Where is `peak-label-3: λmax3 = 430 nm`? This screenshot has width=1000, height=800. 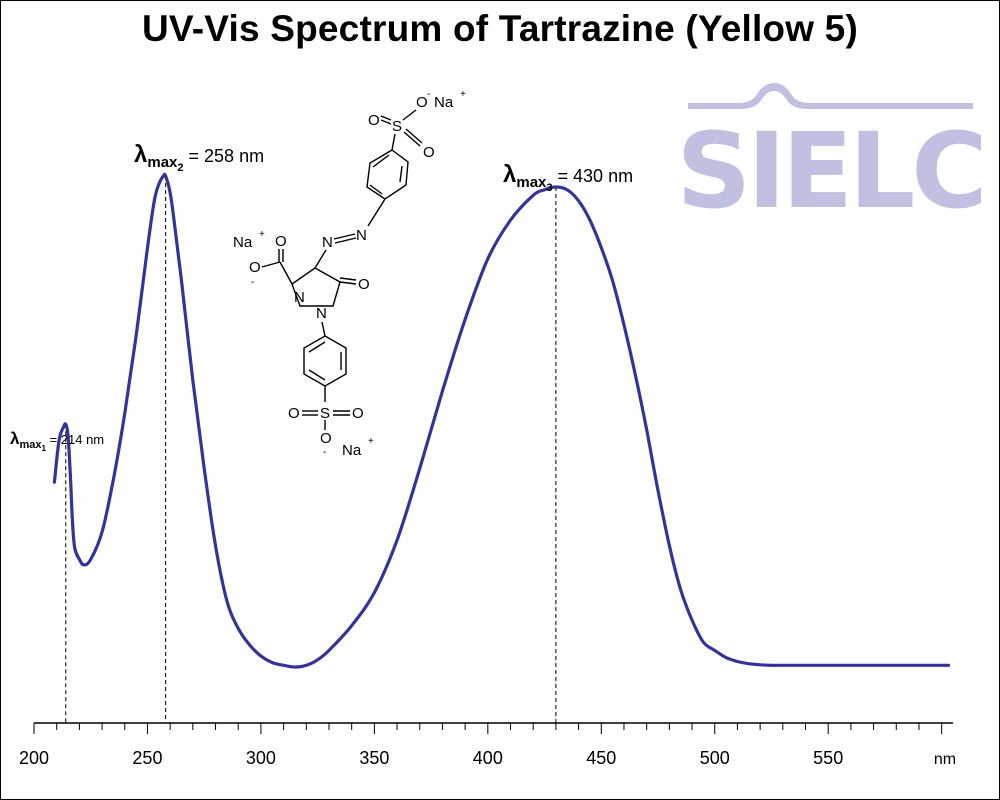 peak-label-3: λmax3 = 430 nm is located at coordinates (568, 177).